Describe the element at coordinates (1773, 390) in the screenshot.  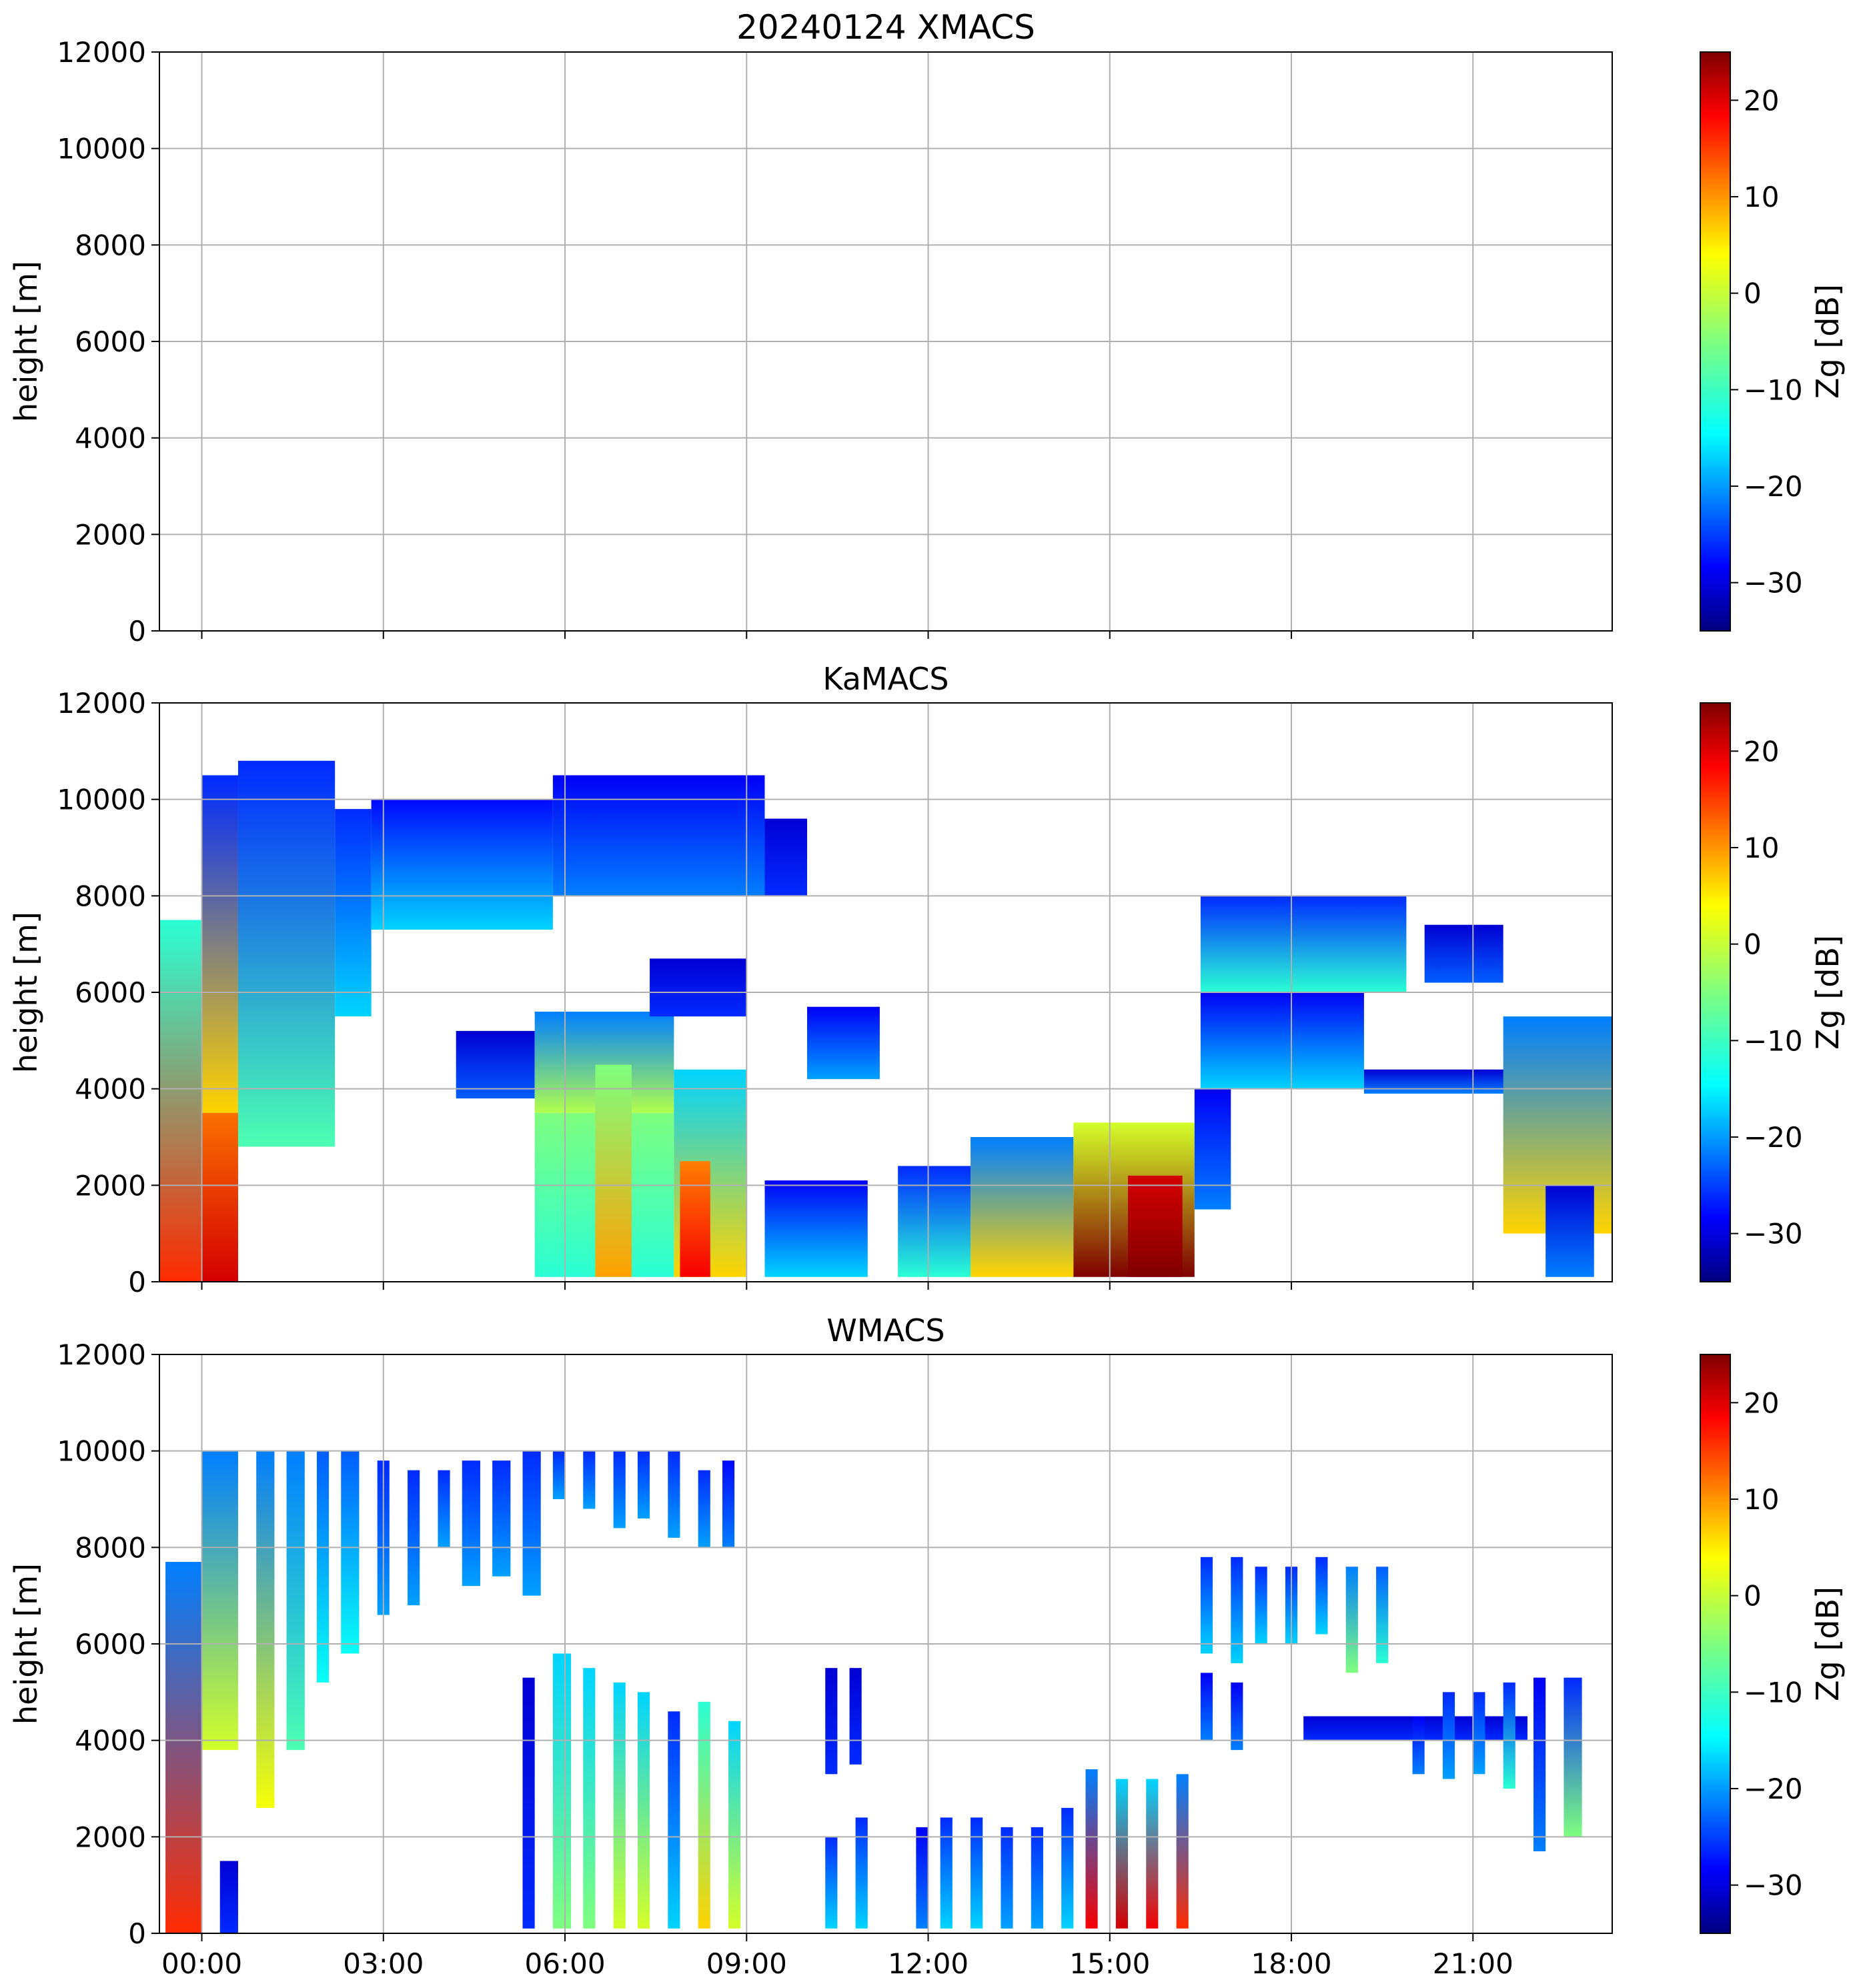
I see `colorbar-tick-label: −10` at that location.